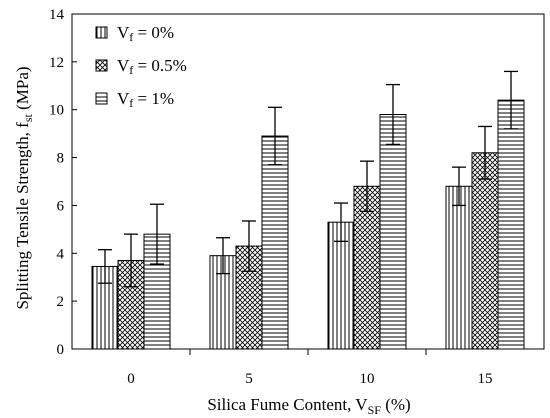 The height and width of the screenshot is (418, 550). I want to click on y-tick-label: 14, so click(57, 15).